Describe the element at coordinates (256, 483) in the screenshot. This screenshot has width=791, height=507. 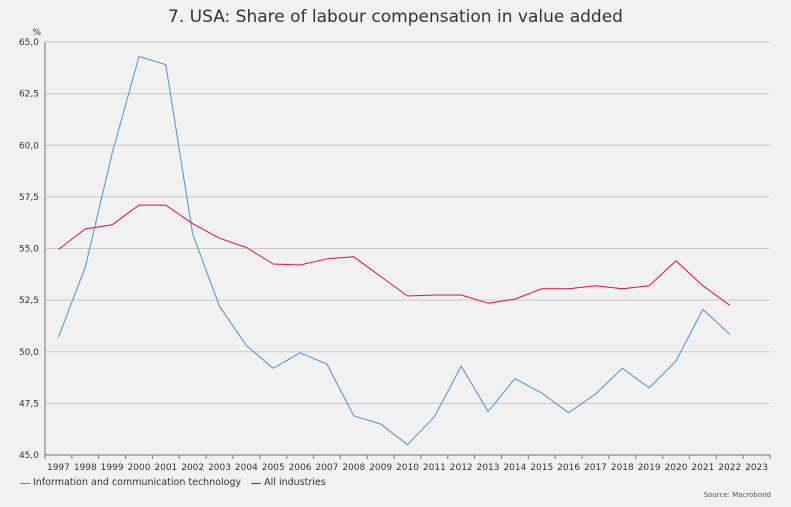
I see `legend-swatch-all-industries` at that location.